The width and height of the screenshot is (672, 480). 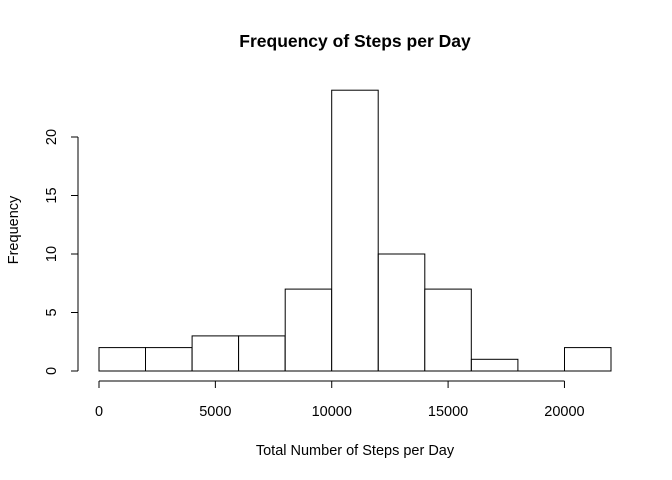 I want to click on y-tick-label: 20, so click(x=52, y=137).